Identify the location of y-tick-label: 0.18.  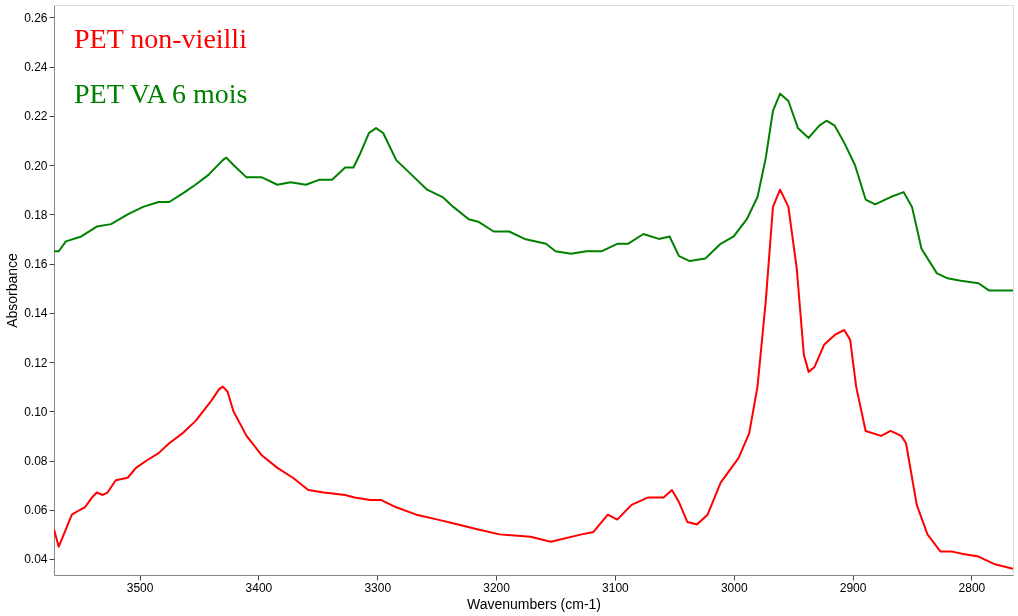
(36, 214).